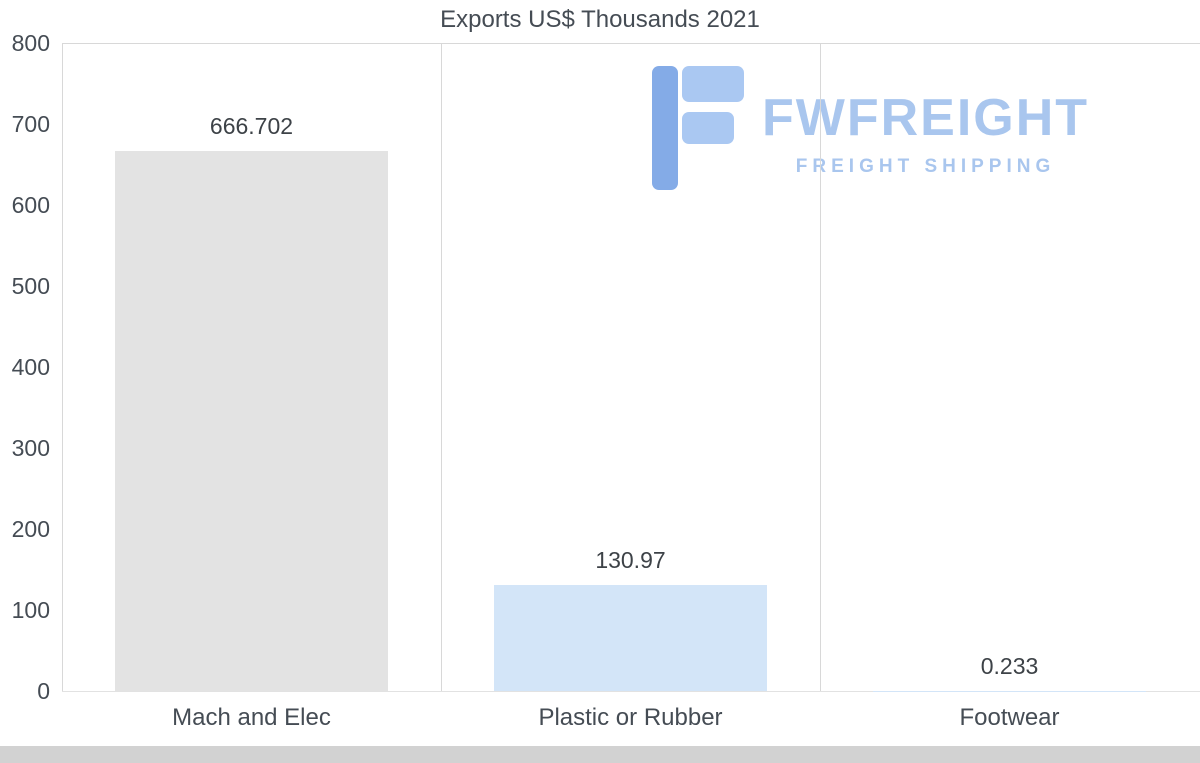 The width and height of the screenshot is (1200, 763). What do you see at coordinates (30, 124) in the screenshot?
I see `y-tick-label-700: 700` at bounding box center [30, 124].